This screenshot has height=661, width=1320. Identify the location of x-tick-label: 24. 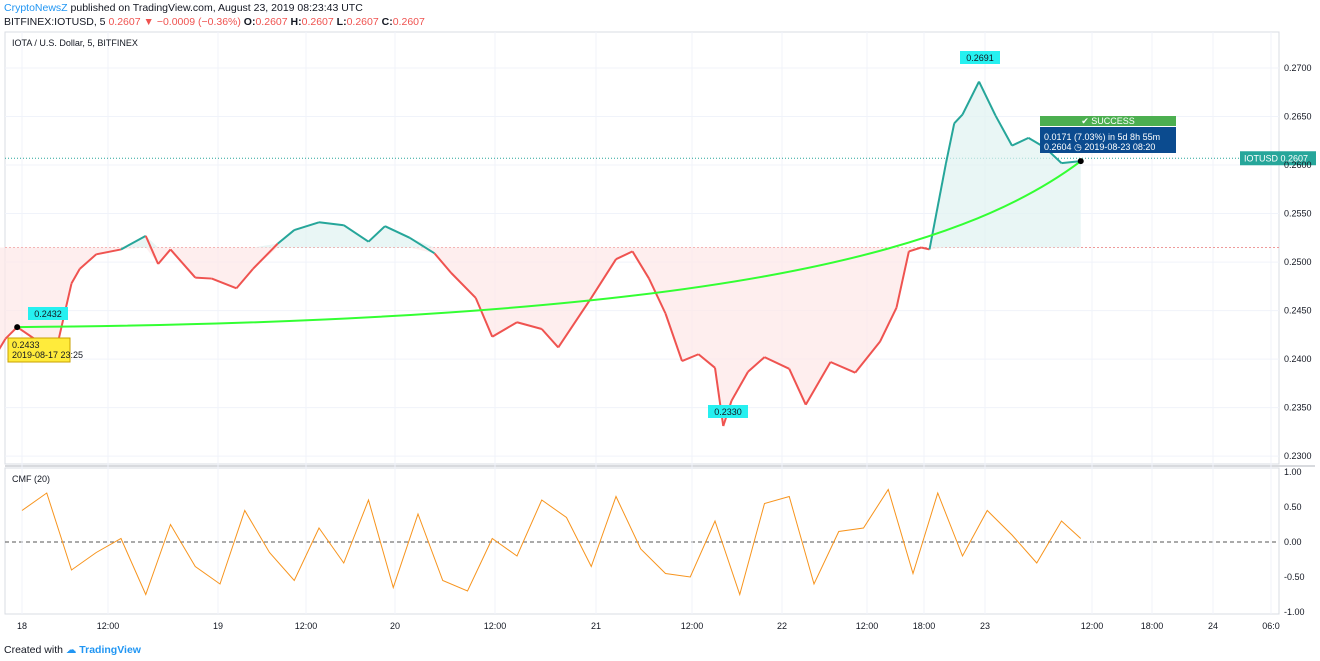
(1213, 626).